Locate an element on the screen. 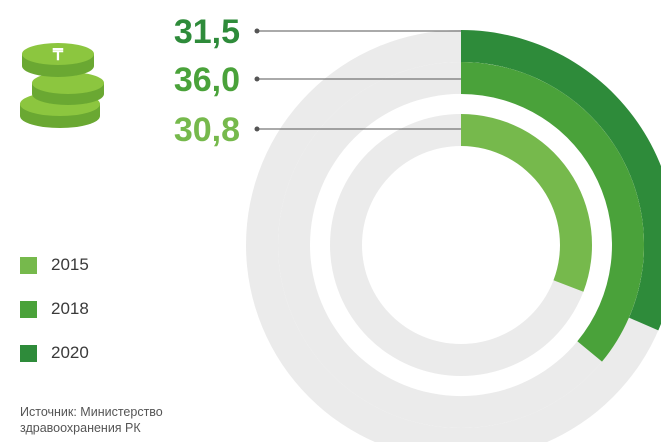  legend-label-2020: 2020 is located at coordinates (70, 352).